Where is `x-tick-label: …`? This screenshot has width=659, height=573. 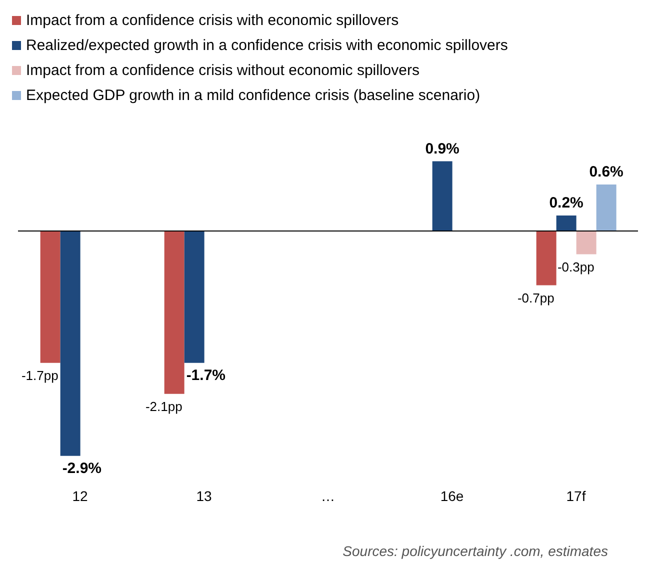 x-tick-label: … is located at coordinates (328, 496).